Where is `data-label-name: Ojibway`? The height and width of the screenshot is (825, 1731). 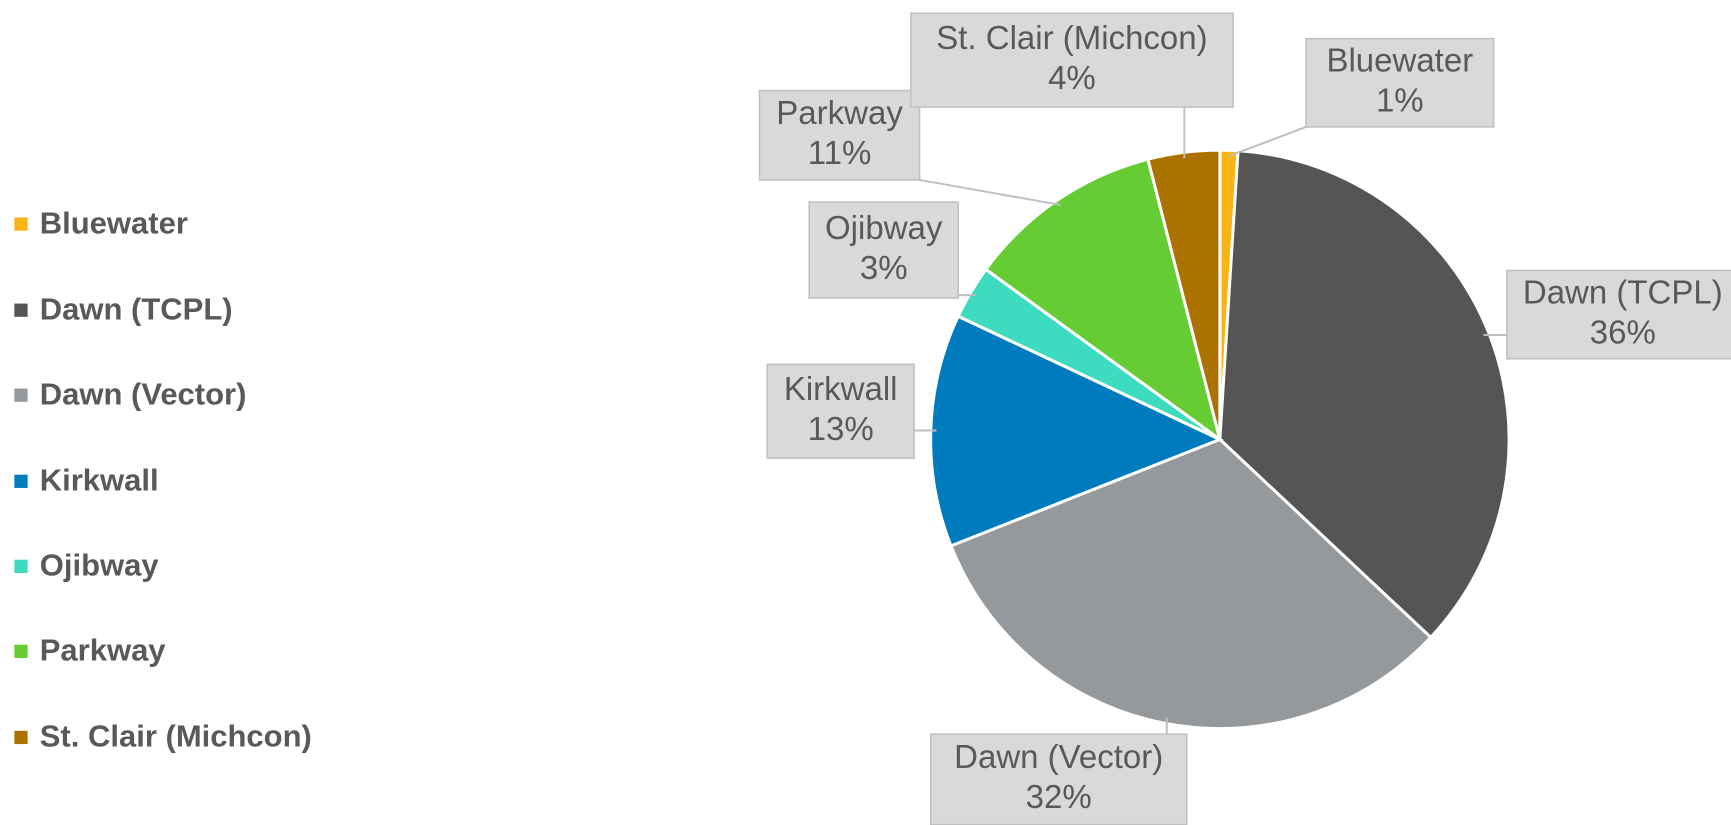
data-label-name: Ojibway is located at coordinates (884, 227).